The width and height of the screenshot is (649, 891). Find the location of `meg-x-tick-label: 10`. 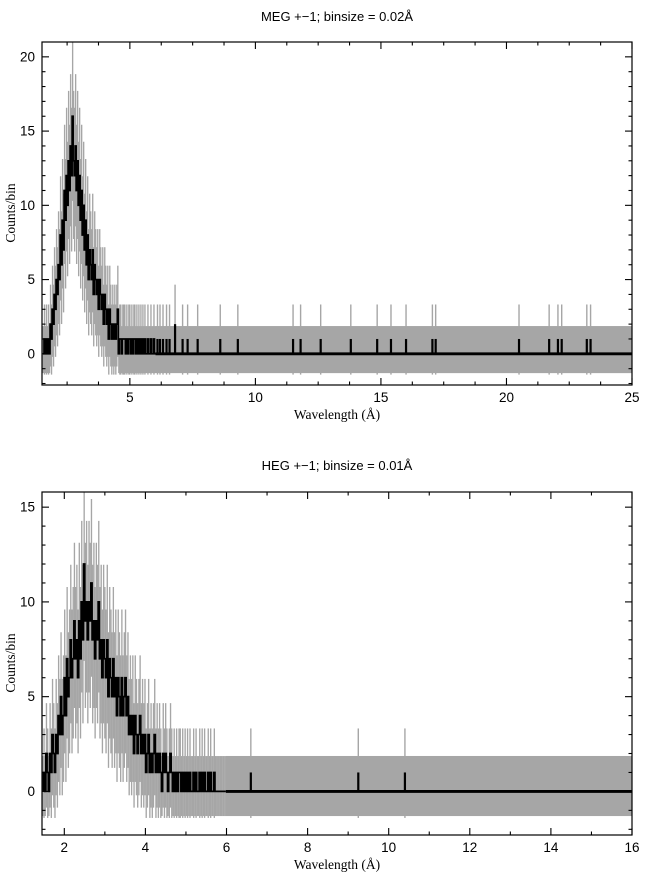

meg-x-tick-label: 10 is located at coordinates (255, 397).